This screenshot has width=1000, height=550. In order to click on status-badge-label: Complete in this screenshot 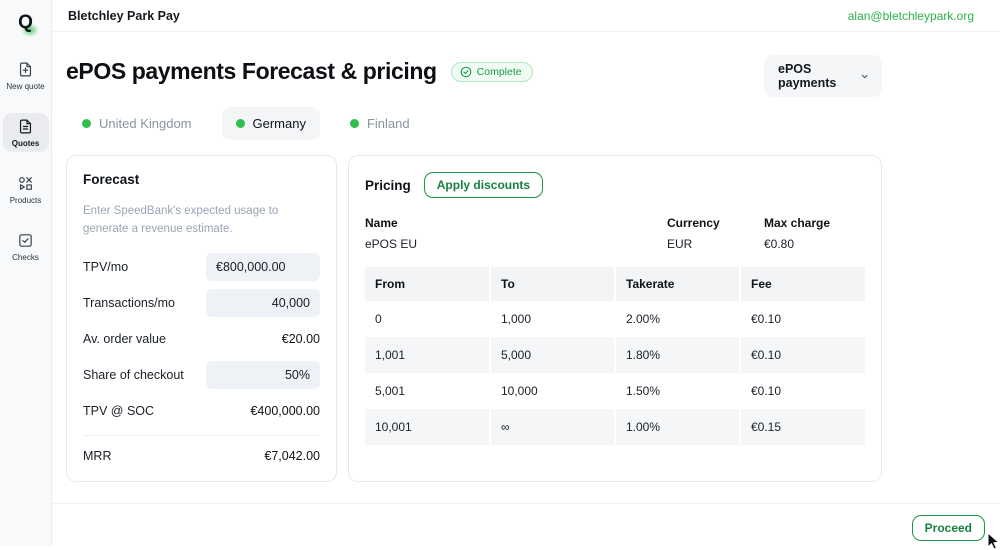, I will do `click(499, 71)`.